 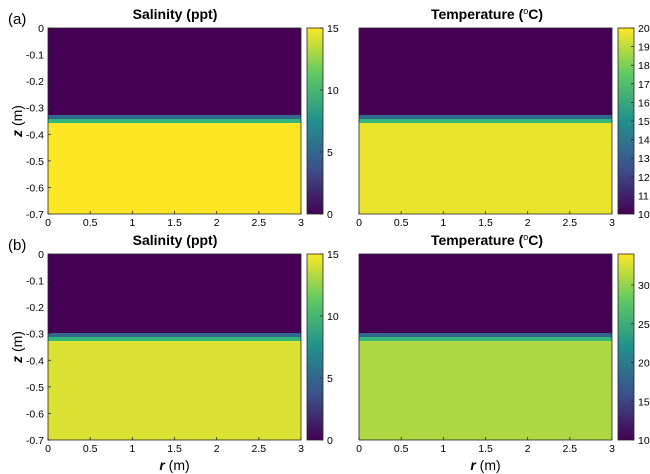 I want to click on colorbar-tick-label: 17, so click(x=644, y=85).